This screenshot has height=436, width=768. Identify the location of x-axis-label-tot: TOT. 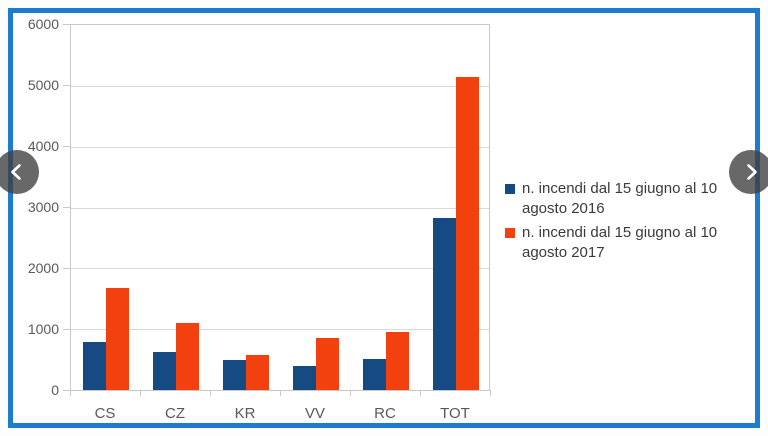
(455, 413).